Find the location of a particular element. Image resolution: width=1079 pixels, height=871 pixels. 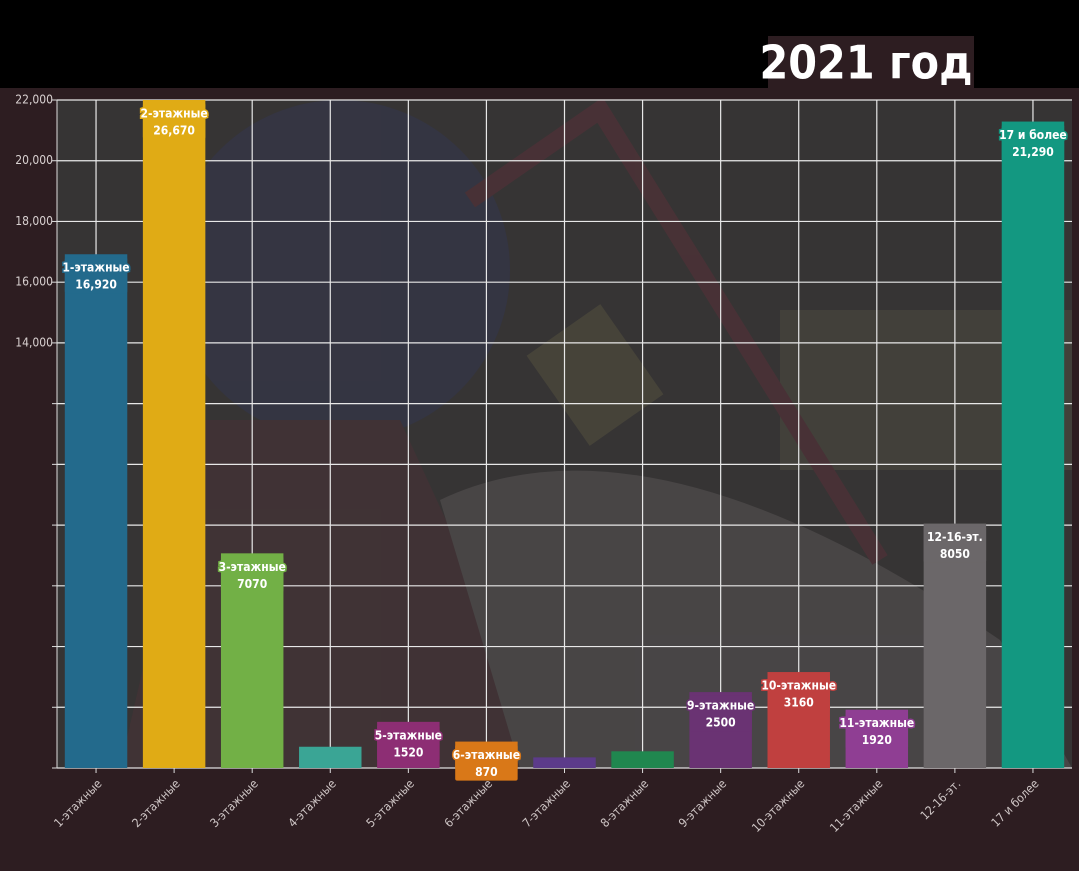

bar-label-value: 1520 is located at coordinates (408, 752).